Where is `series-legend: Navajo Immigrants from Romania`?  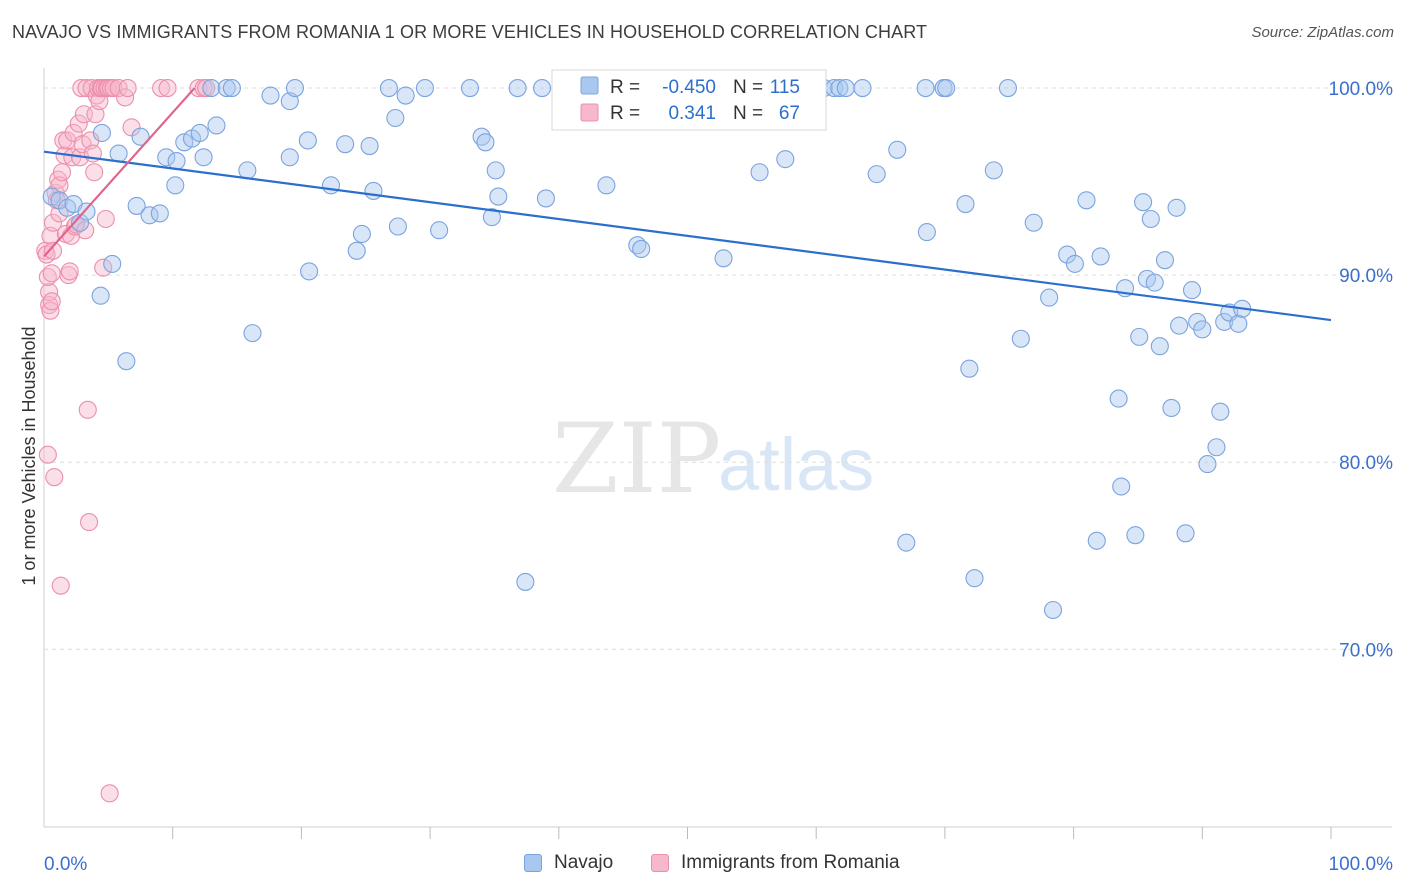 series-legend: Navajo Immigrants from Romania is located at coordinates (703, 865).